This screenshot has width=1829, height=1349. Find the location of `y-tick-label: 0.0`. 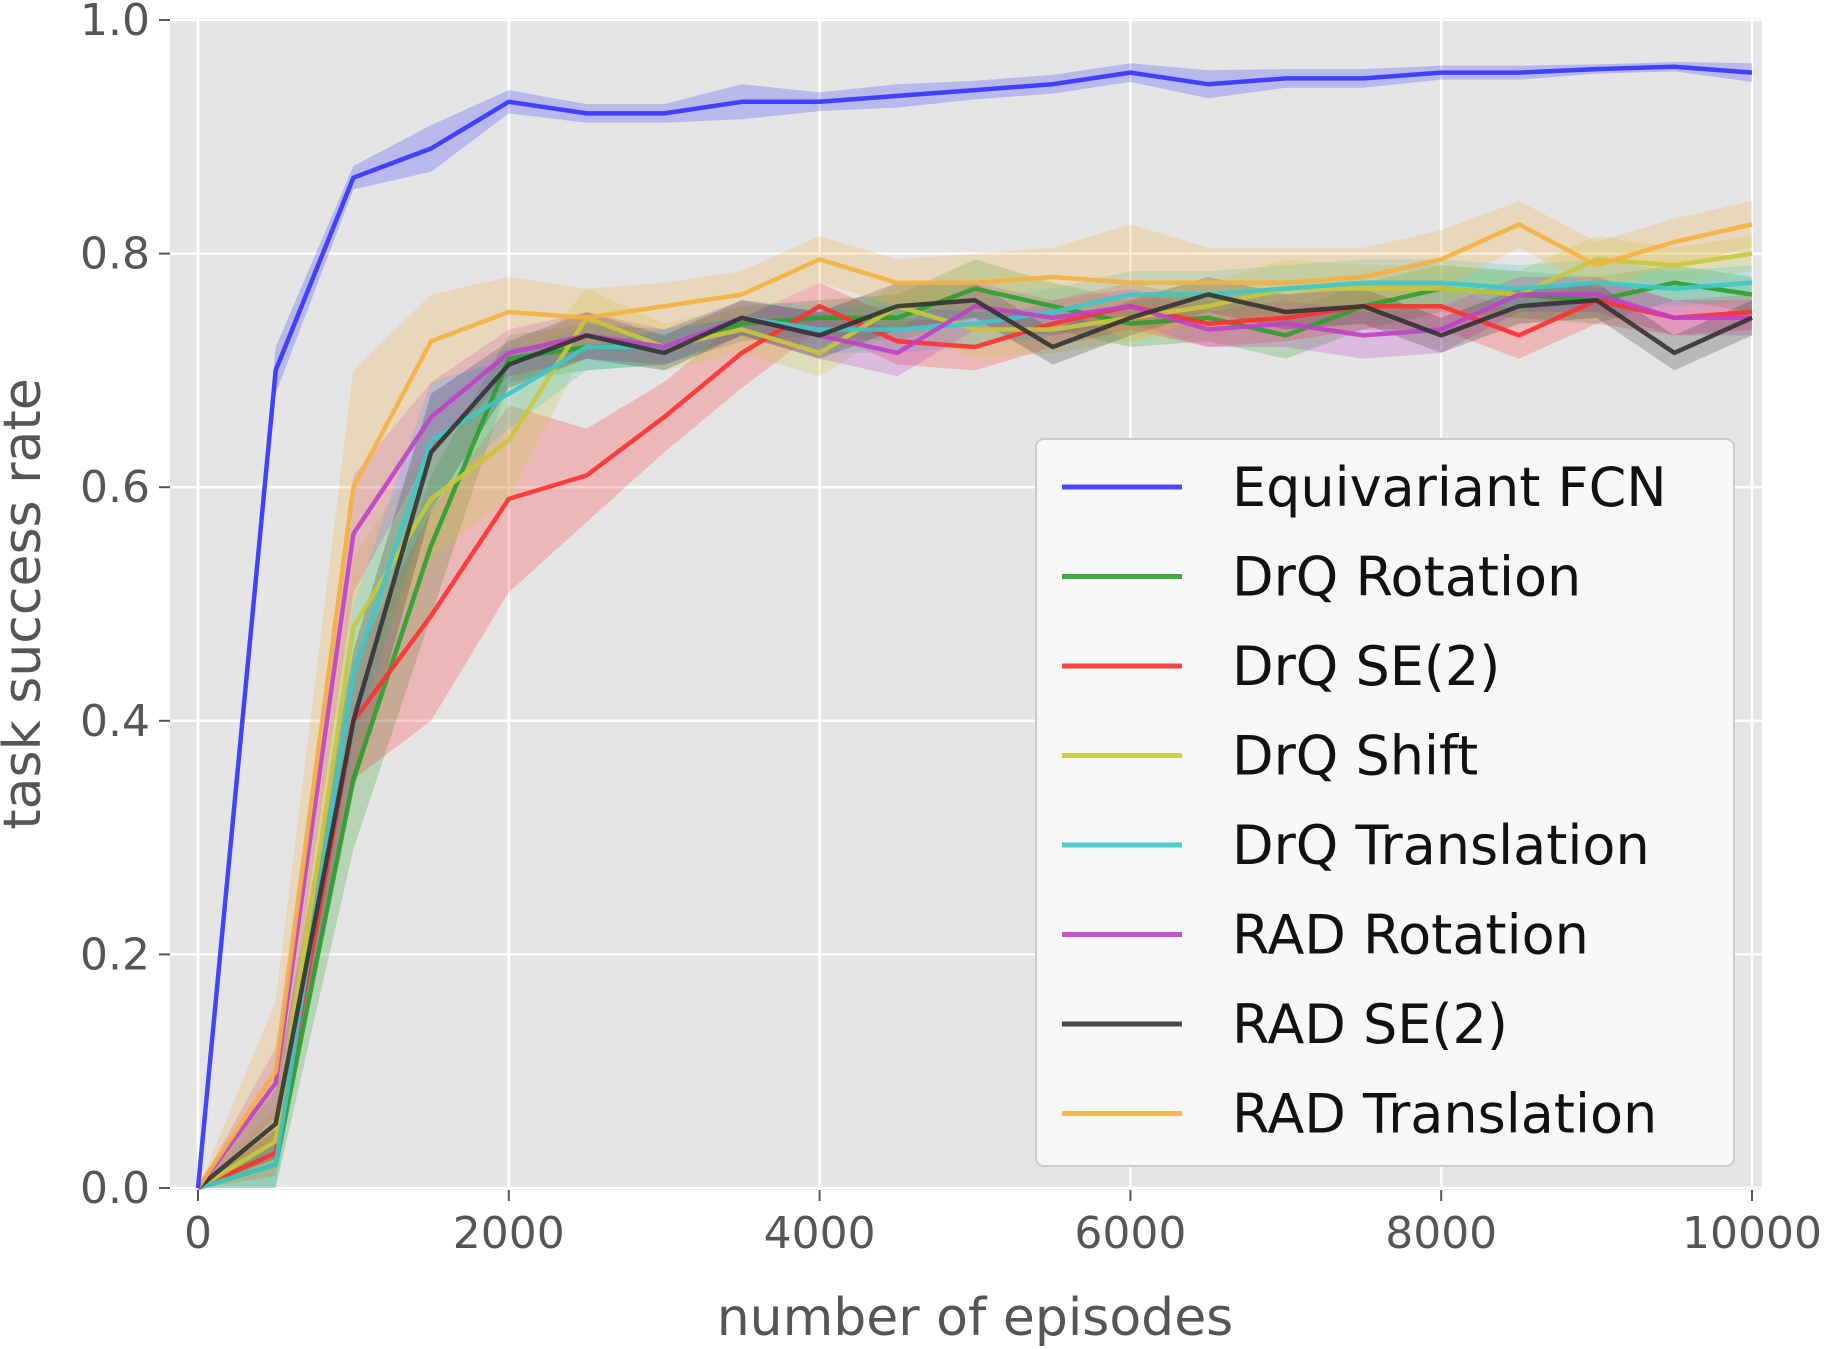

y-tick-label: 0.0 is located at coordinates (115, 1188).